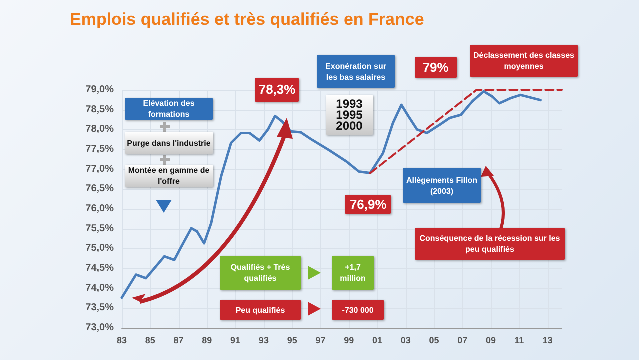 The height and width of the screenshot is (360, 639). Describe the element at coordinates (150, 341) in the screenshot. I see `x-tick-label: 85` at that location.